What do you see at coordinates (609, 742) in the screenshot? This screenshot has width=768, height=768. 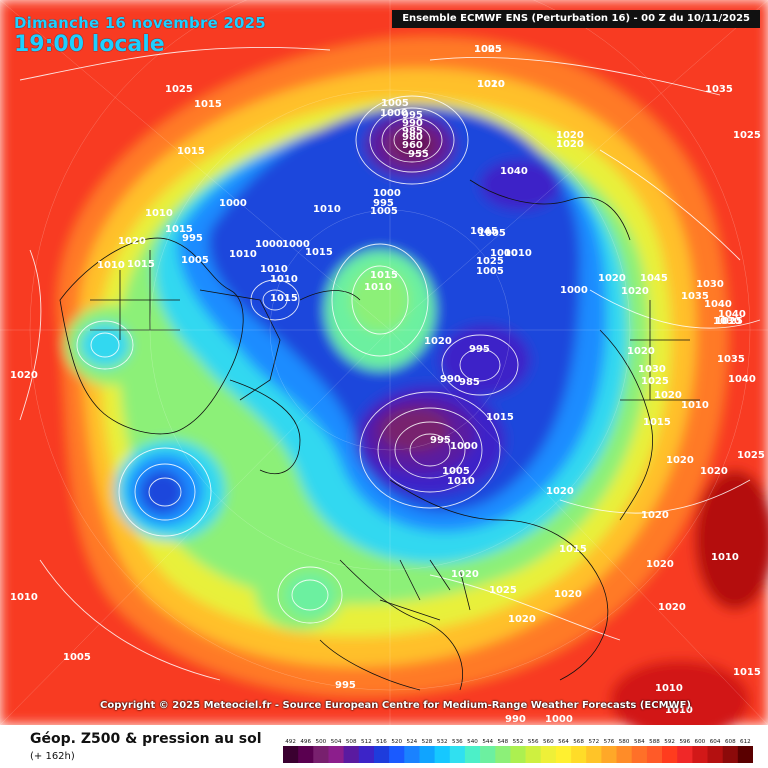 I see `legend-tick-label: 576` at bounding box center [609, 742].